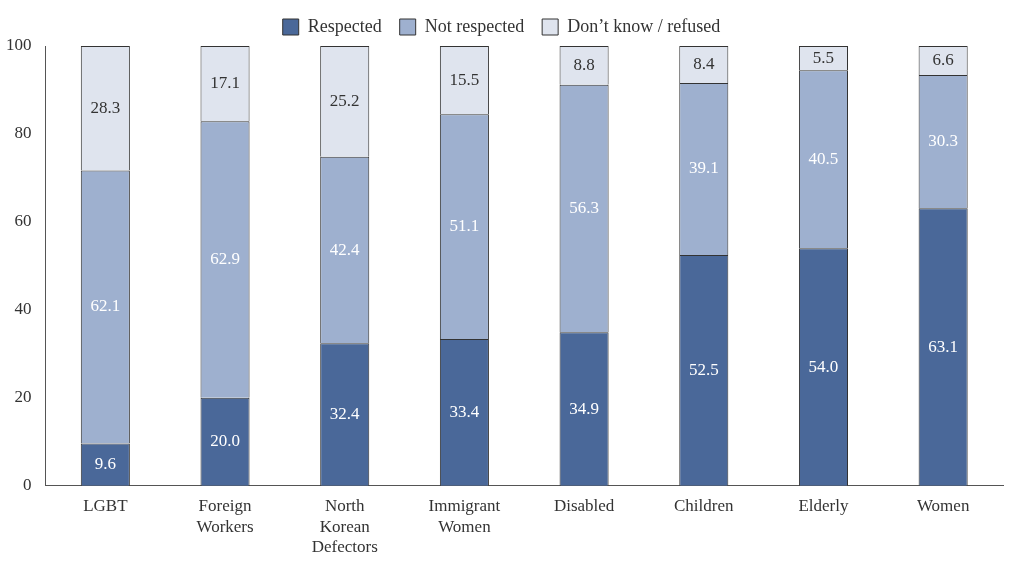 The image size is (1033, 561). What do you see at coordinates (584, 506) in the screenshot?
I see `x-tick-label: Disabled` at bounding box center [584, 506].